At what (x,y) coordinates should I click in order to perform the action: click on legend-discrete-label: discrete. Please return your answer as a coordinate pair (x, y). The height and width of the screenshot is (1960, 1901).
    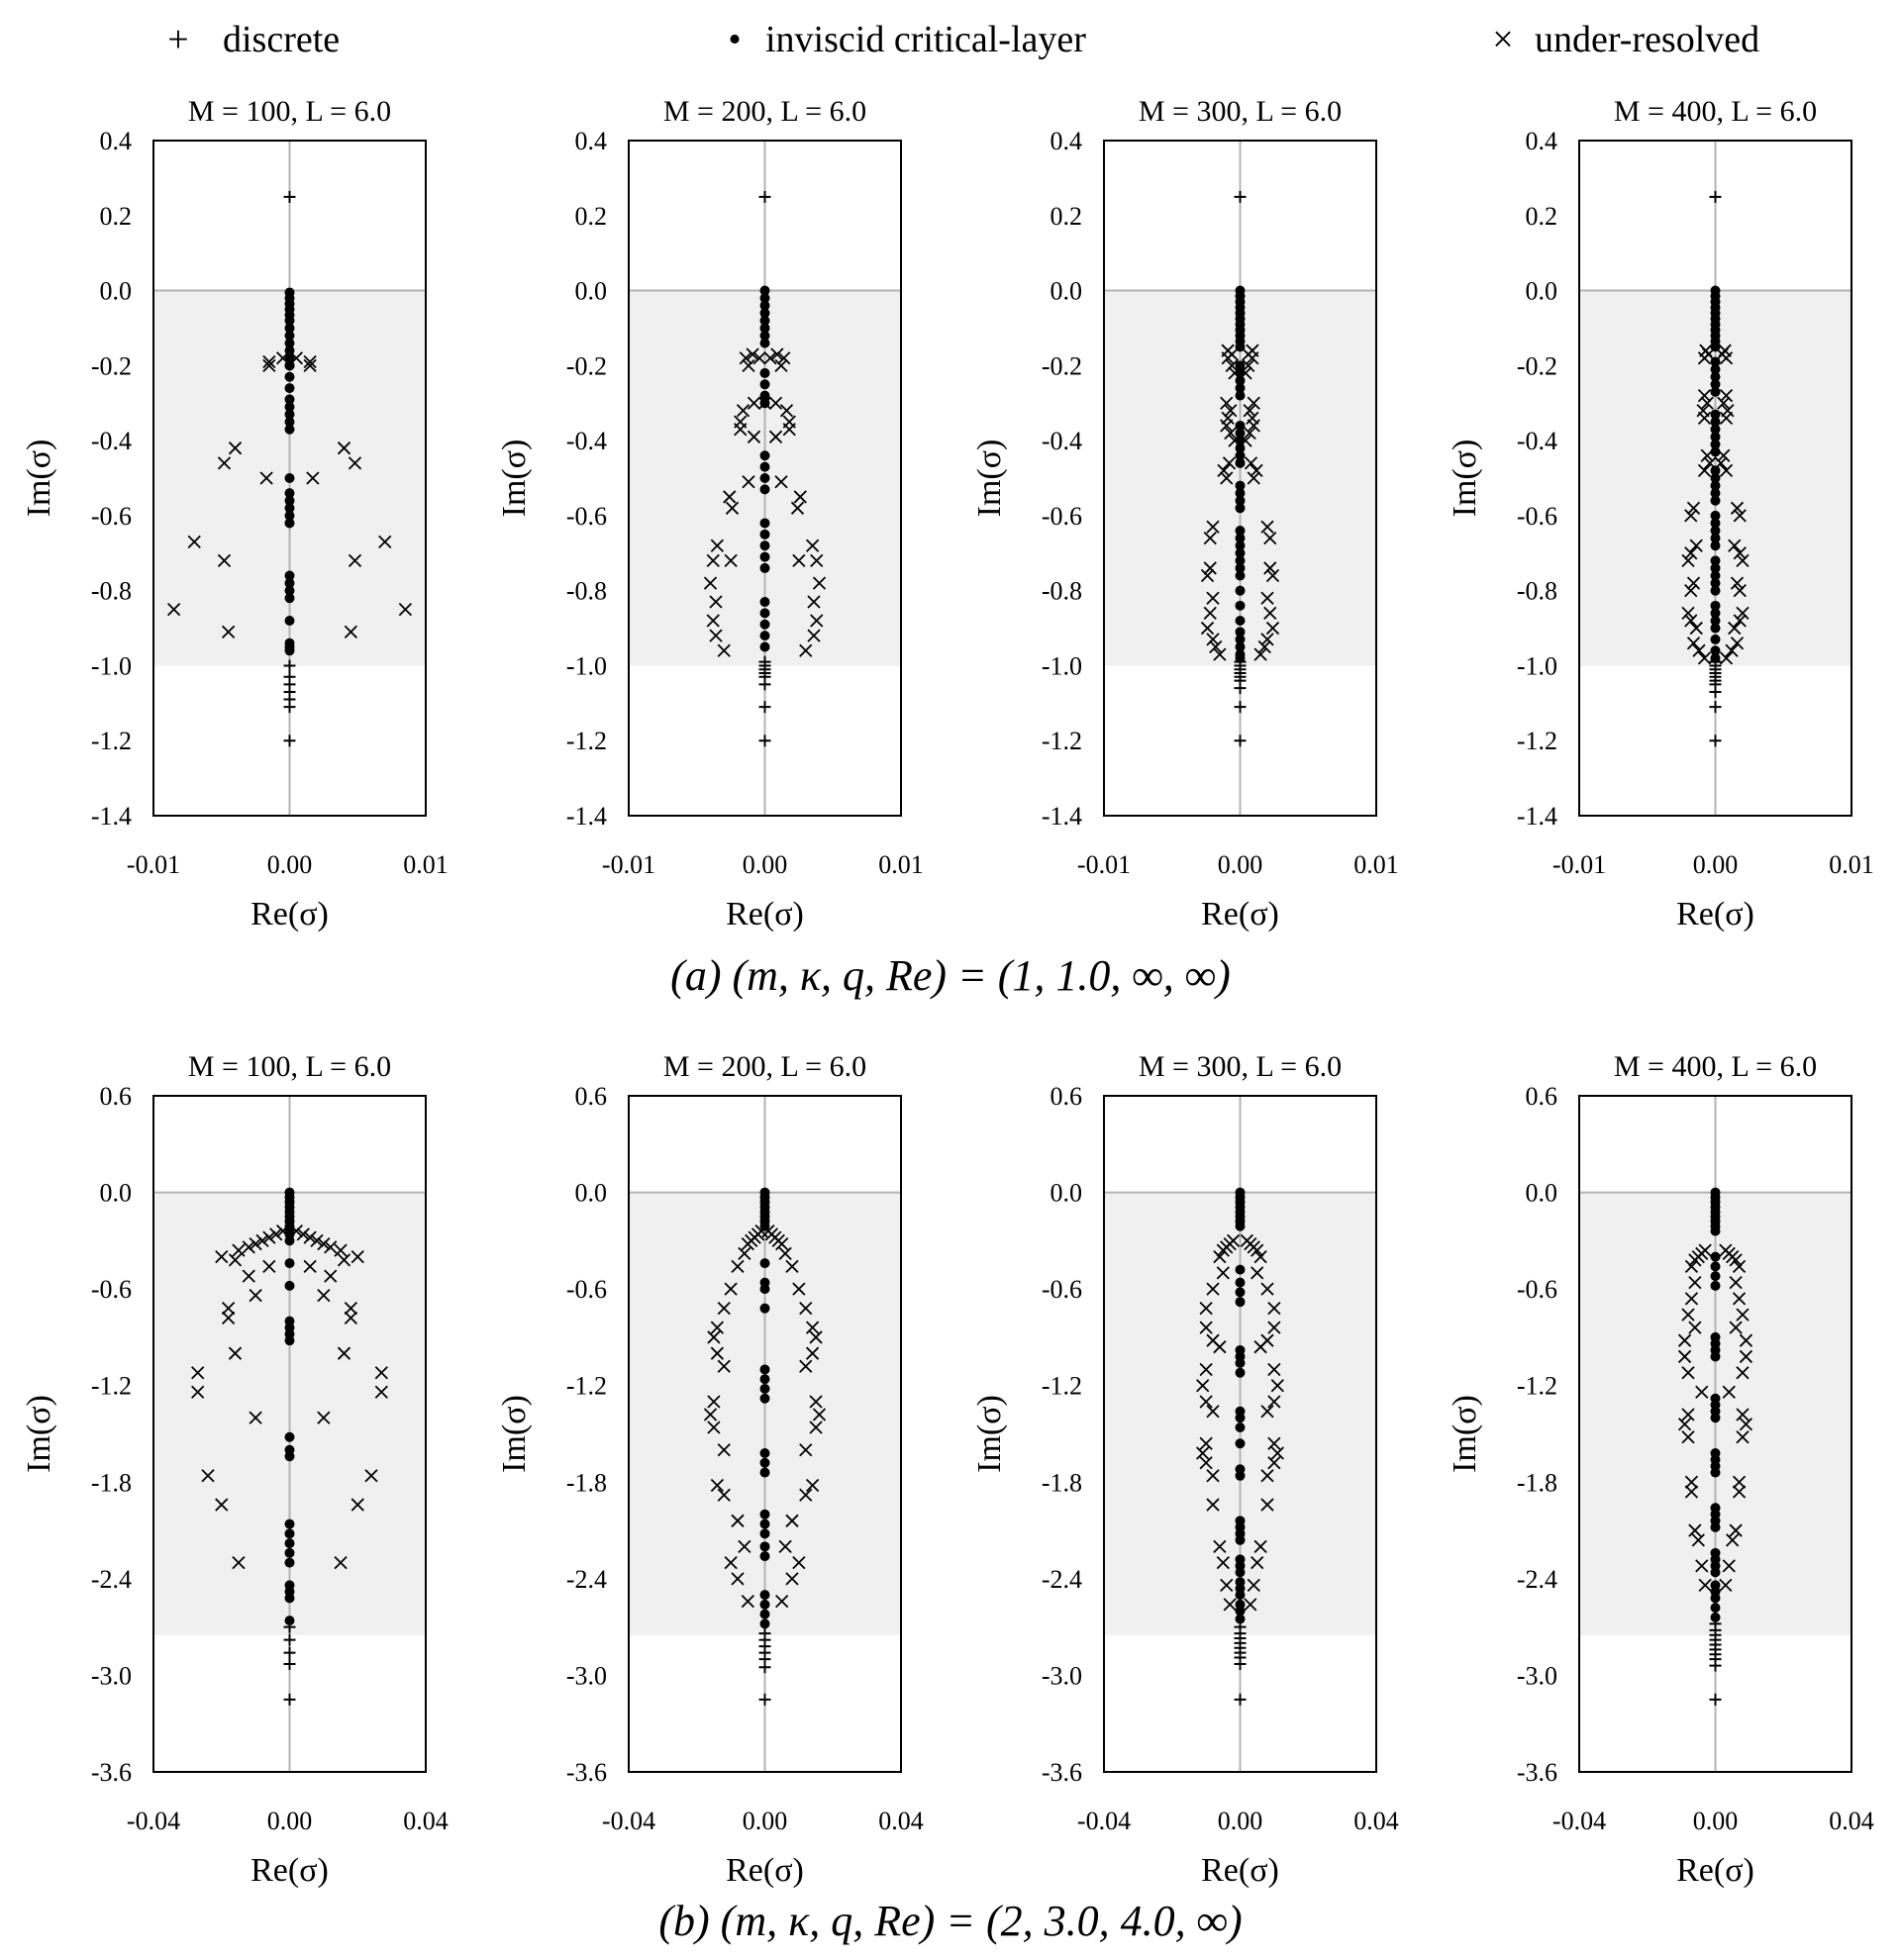
    Looking at the image, I should click on (281, 39).